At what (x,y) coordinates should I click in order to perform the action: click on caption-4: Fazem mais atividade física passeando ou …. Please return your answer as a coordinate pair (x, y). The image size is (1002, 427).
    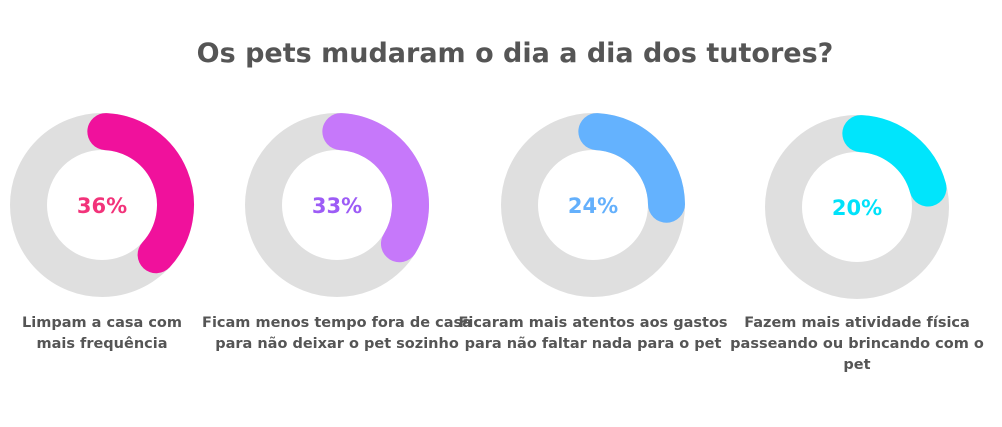
    Looking at the image, I should click on (857, 344).